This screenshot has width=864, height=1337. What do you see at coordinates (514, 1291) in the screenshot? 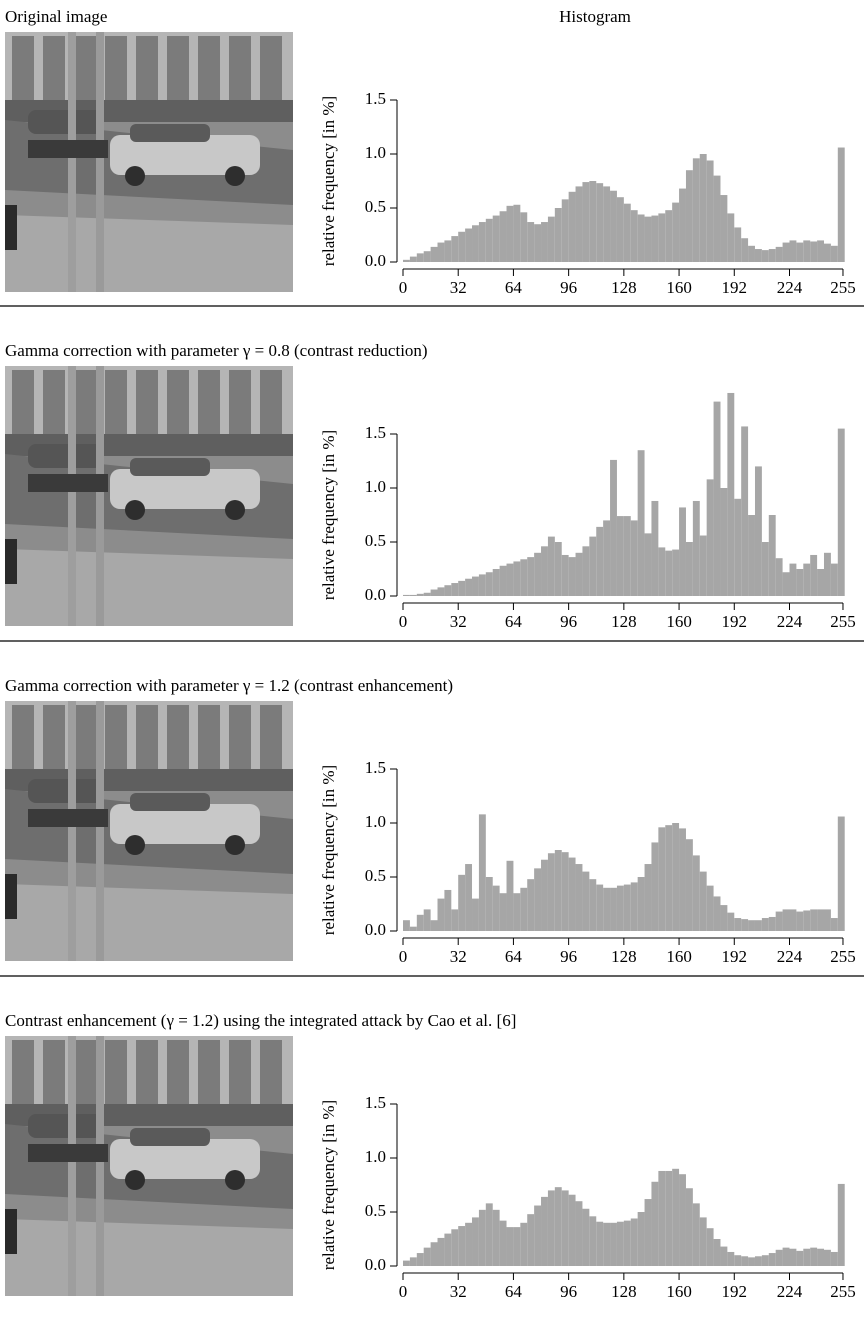
I see `x-tick-label: 64` at bounding box center [514, 1291].